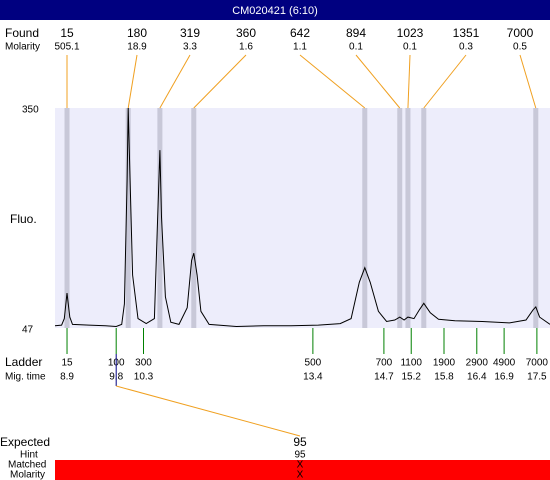 Image resolution: width=550 pixels, height=480 pixels. What do you see at coordinates (23, 219) in the screenshot?
I see `y-axis-label: Fluo.` at bounding box center [23, 219].